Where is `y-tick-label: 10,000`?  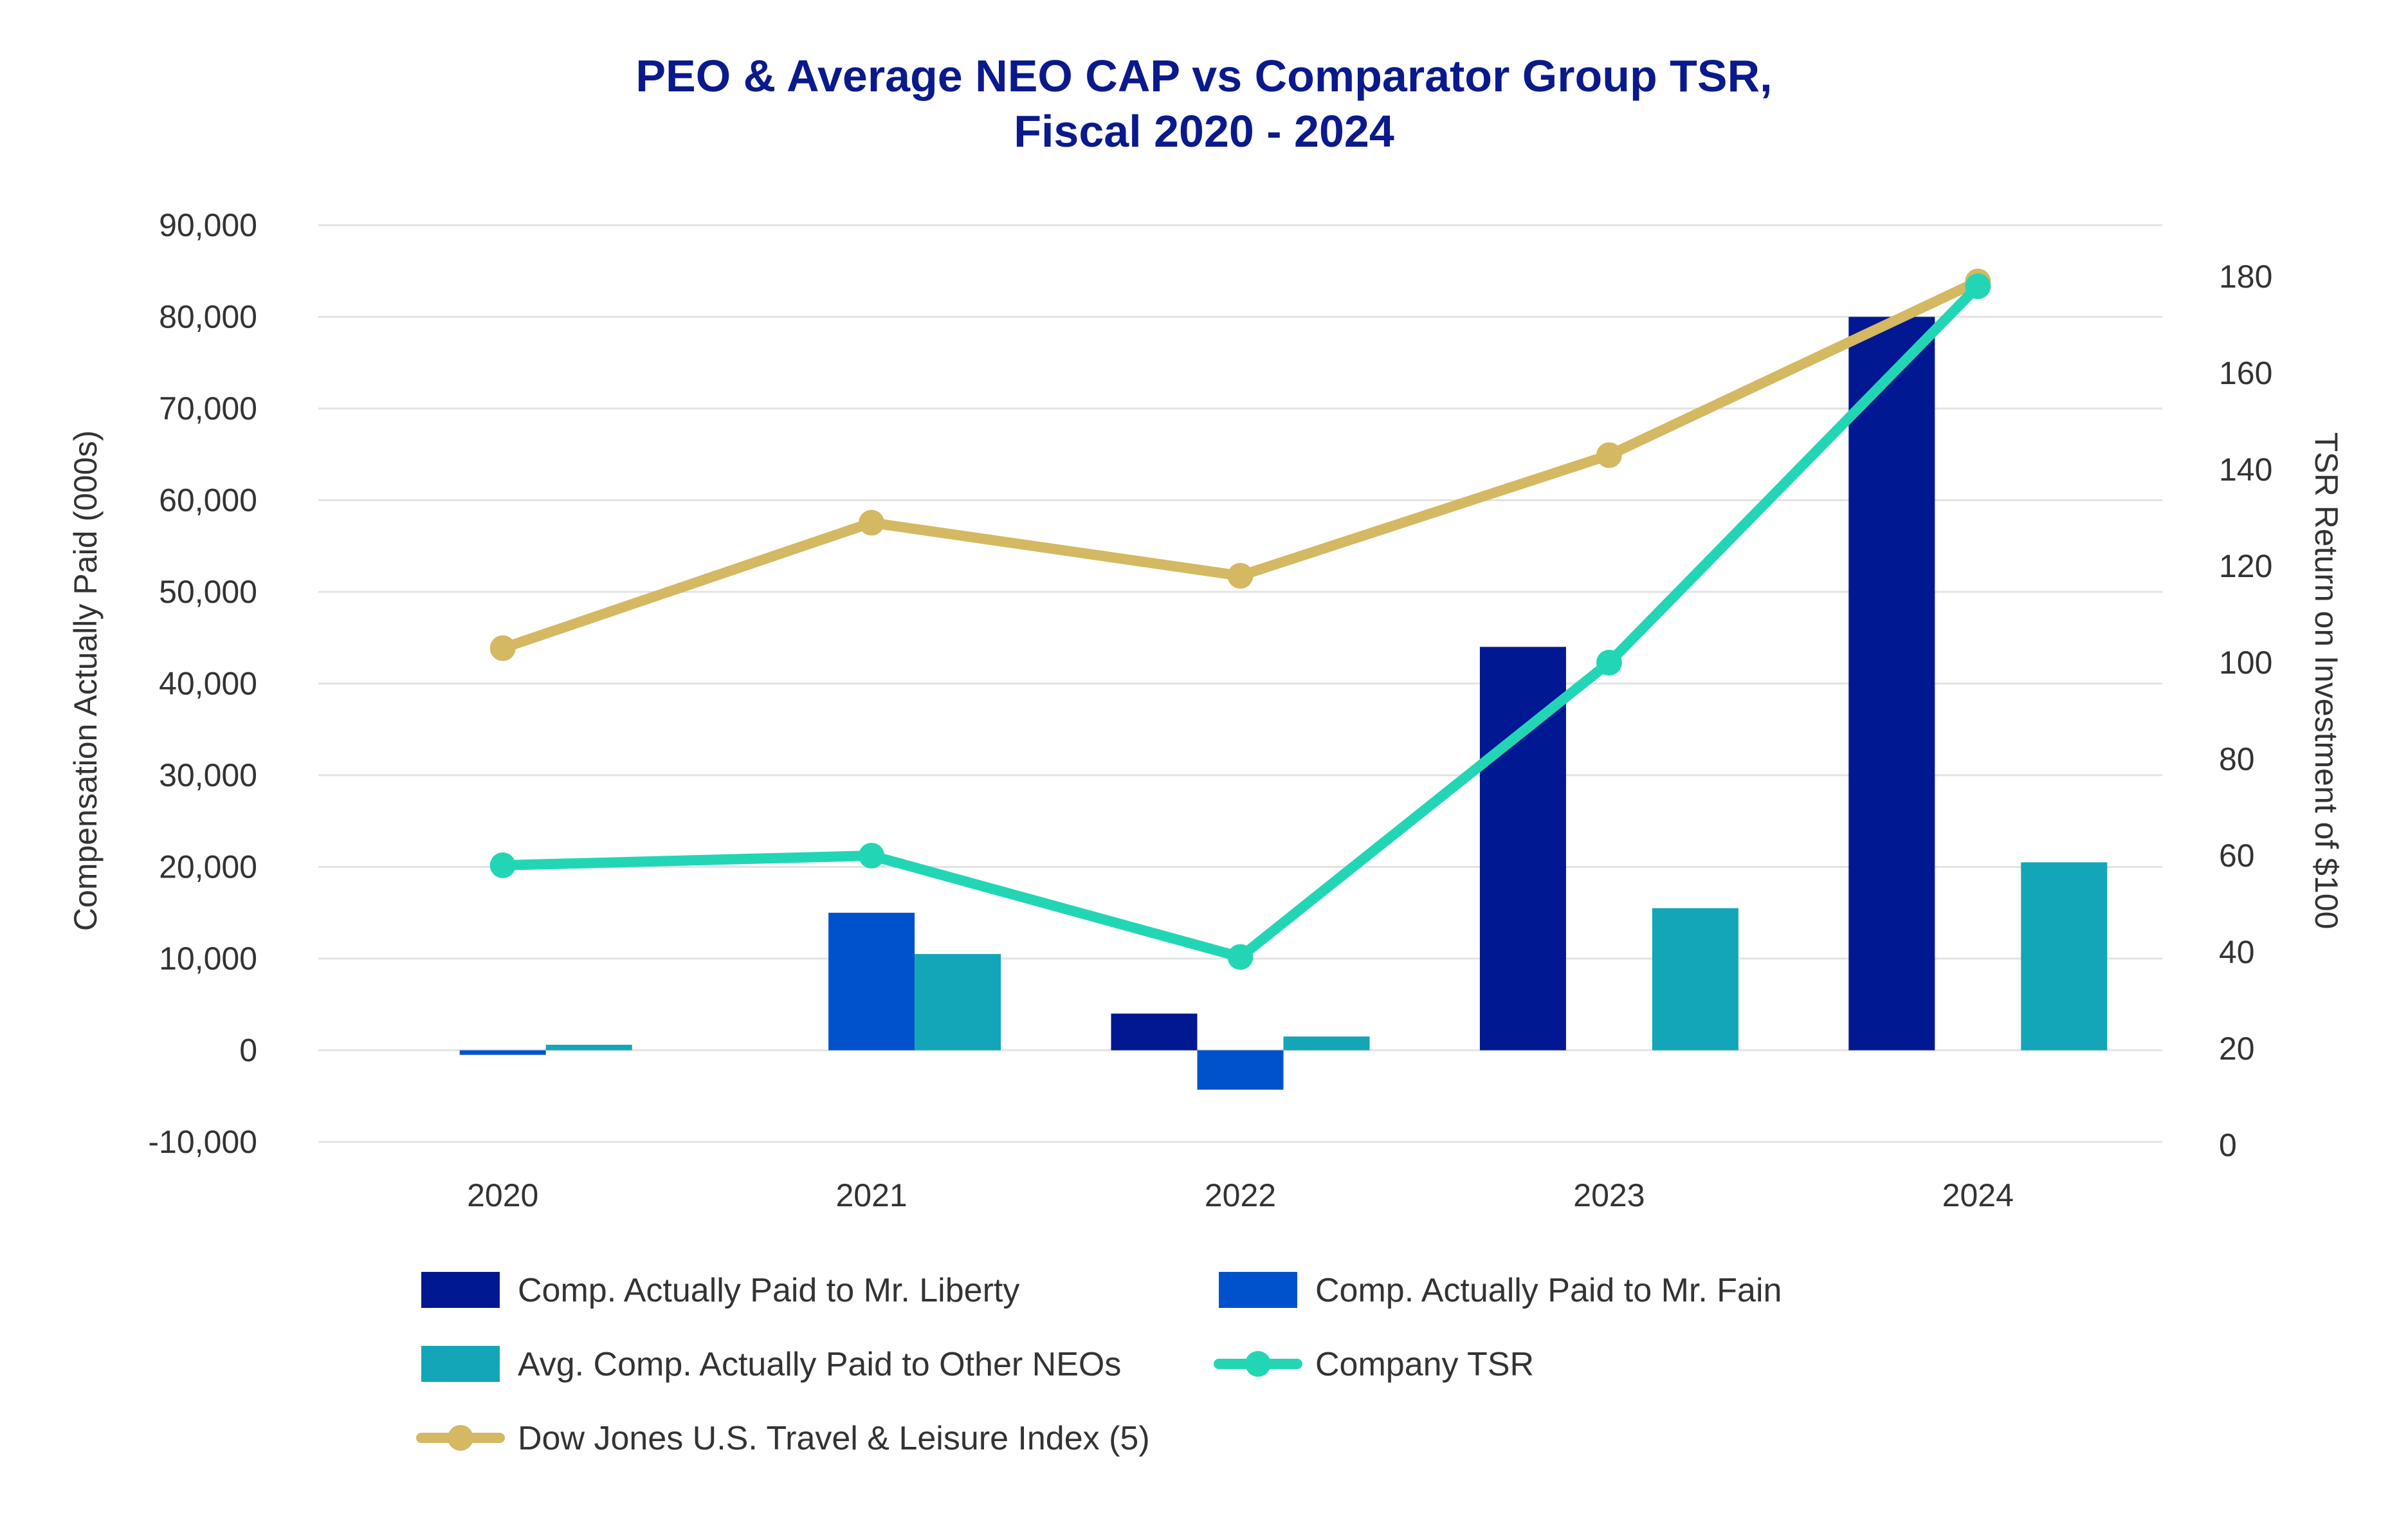 y-tick-label: 10,000 is located at coordinates (208, 959).